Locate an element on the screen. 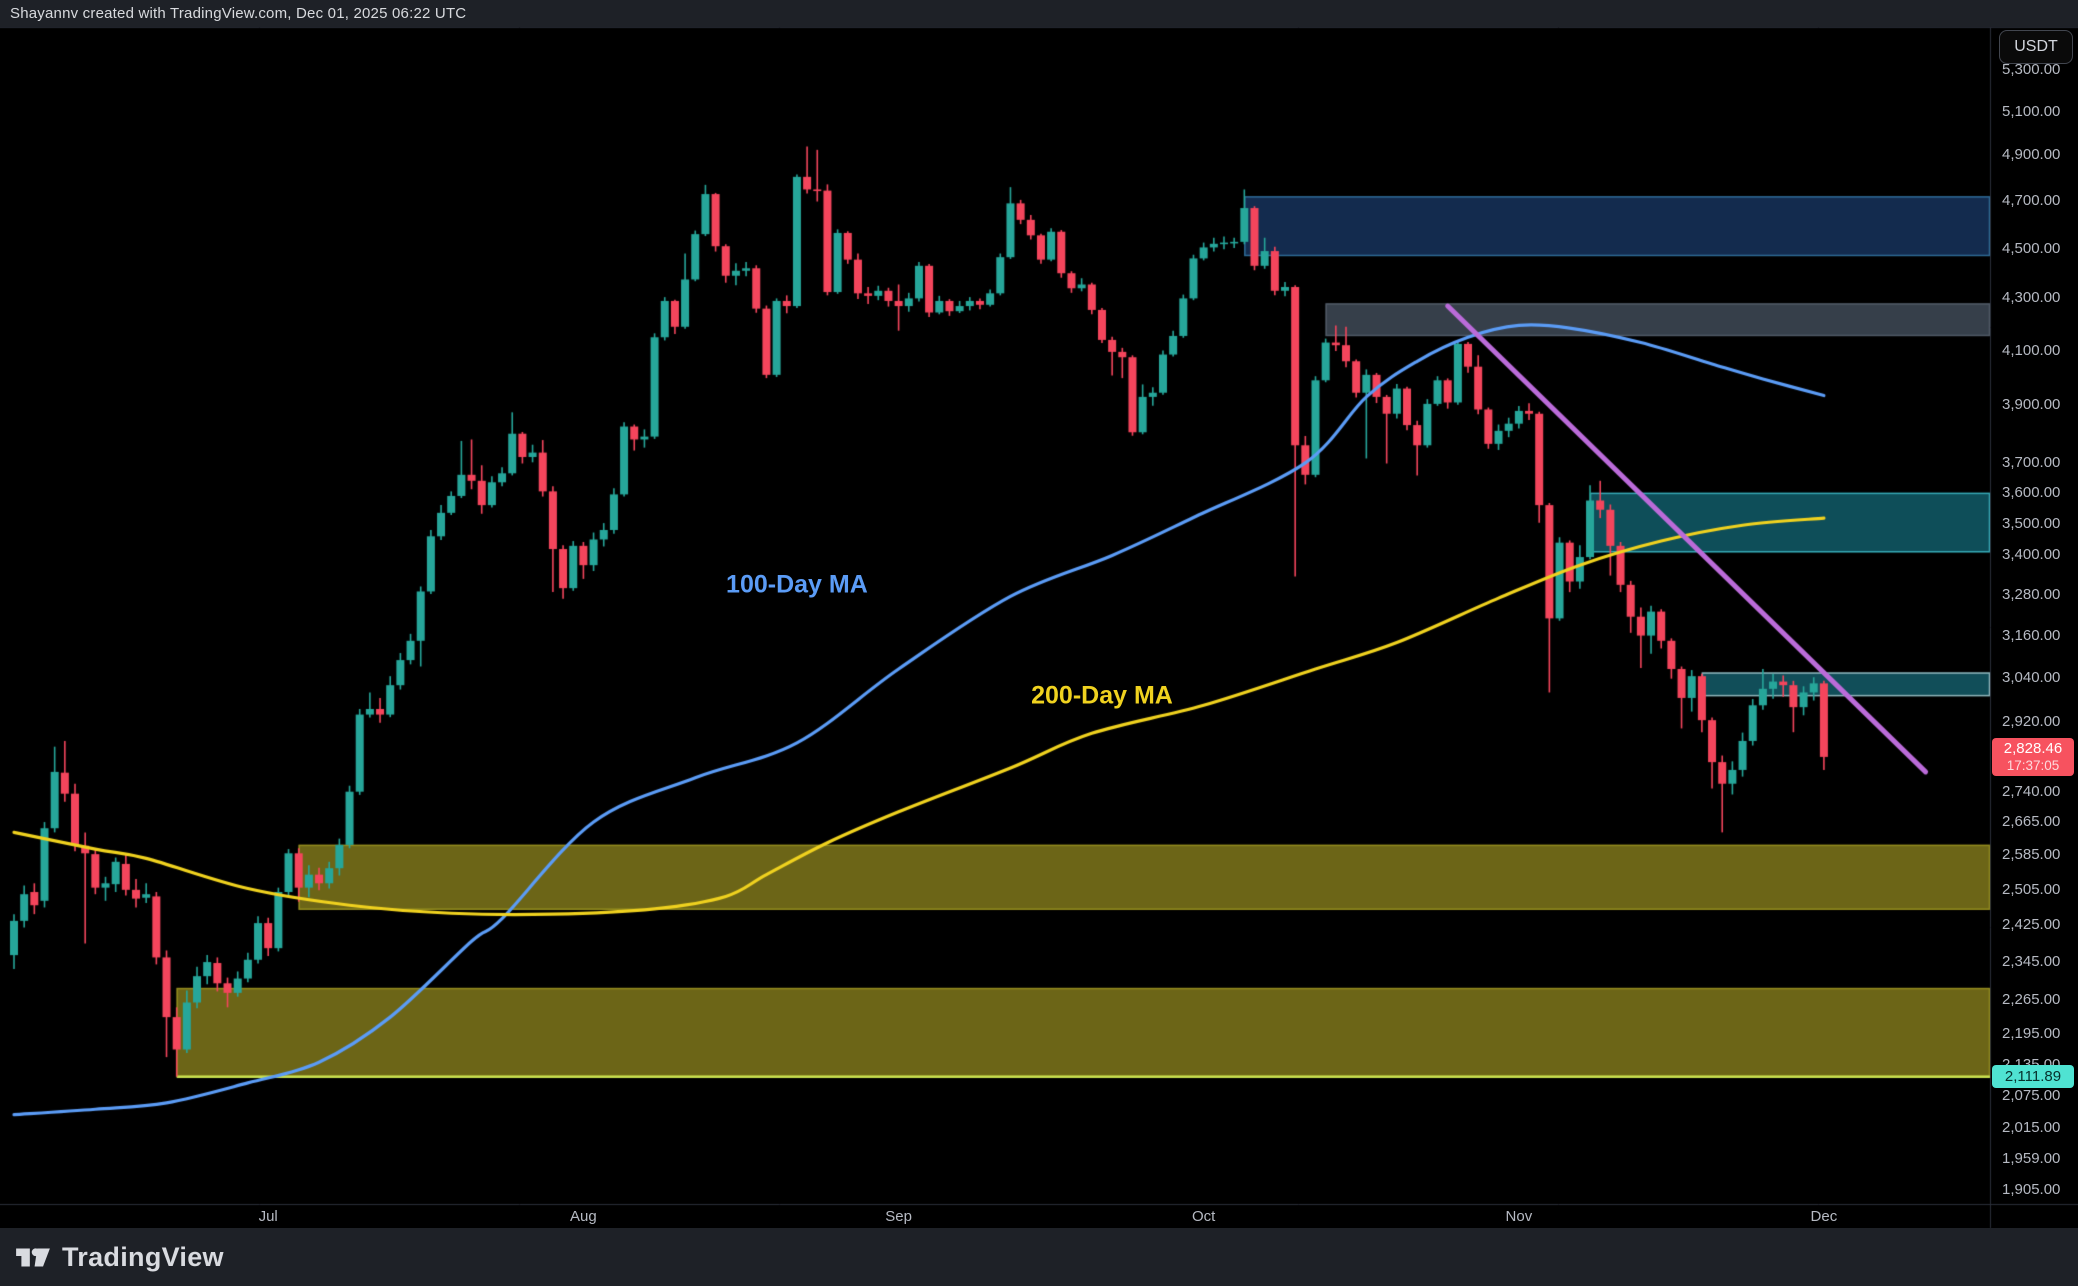  footer-bar: TradingView is located at coordinates (1039, 1257).